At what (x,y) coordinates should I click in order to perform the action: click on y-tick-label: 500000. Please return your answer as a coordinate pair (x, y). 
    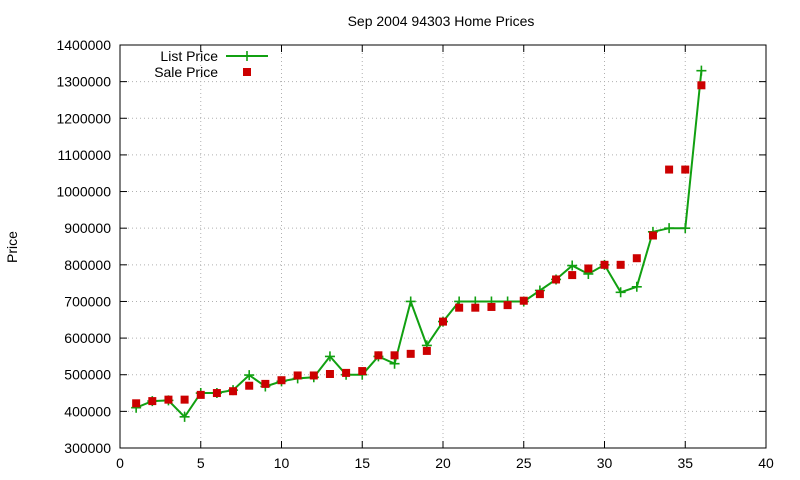
    Looking at the image, I should click on (87, 375).